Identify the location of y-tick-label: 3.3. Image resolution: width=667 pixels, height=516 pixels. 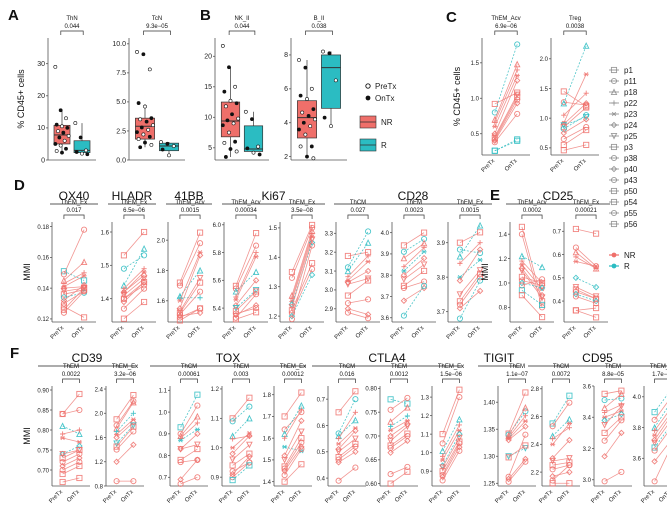
(329, 235).